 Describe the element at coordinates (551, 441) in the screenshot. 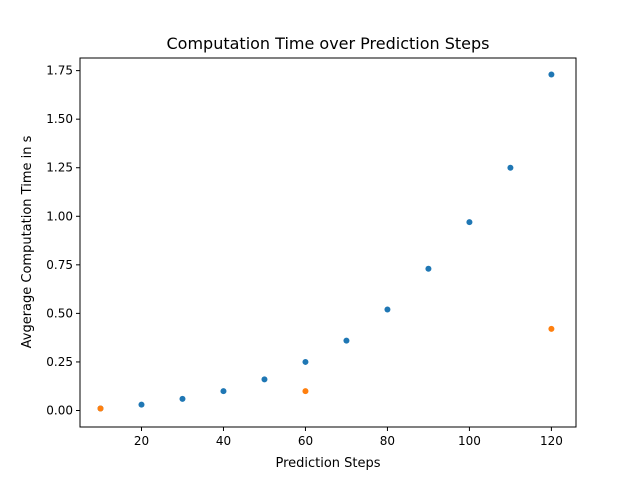

I see `x-tick-label: 120` at that location.